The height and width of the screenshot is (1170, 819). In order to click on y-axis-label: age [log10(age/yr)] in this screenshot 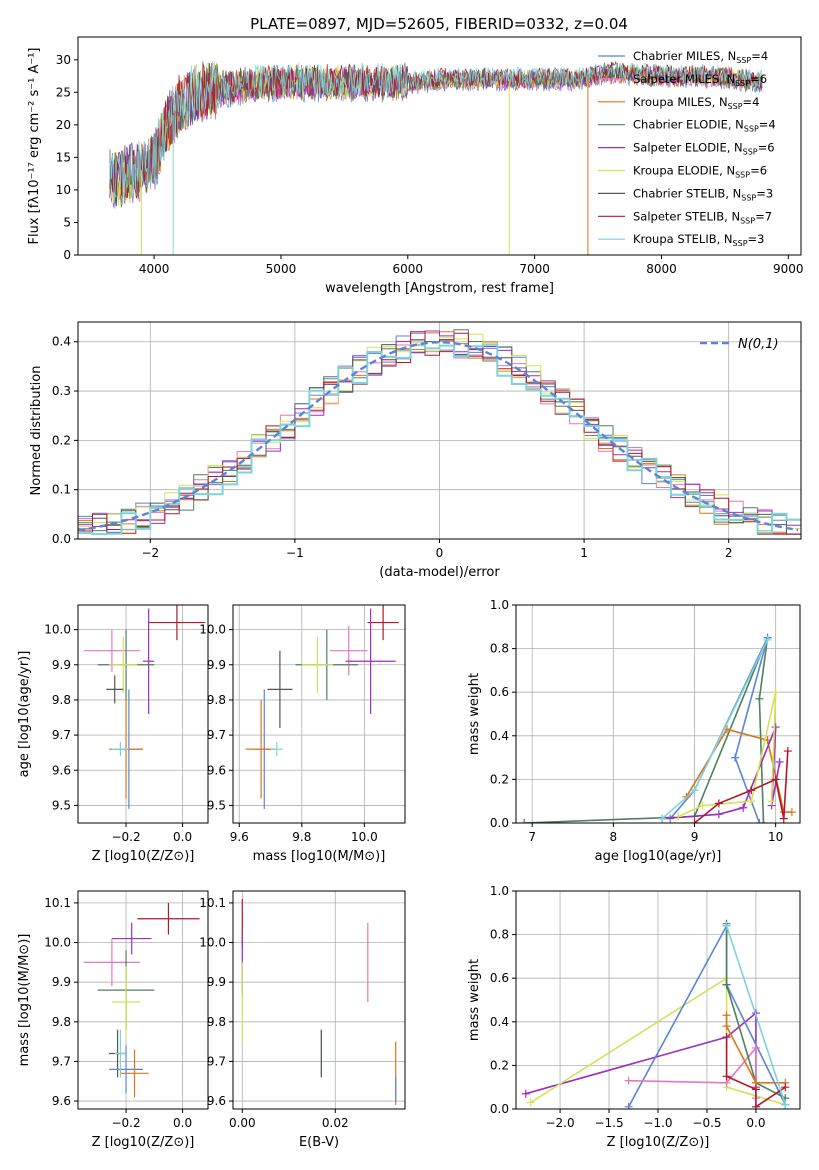, I will do `click(24, 714)`.